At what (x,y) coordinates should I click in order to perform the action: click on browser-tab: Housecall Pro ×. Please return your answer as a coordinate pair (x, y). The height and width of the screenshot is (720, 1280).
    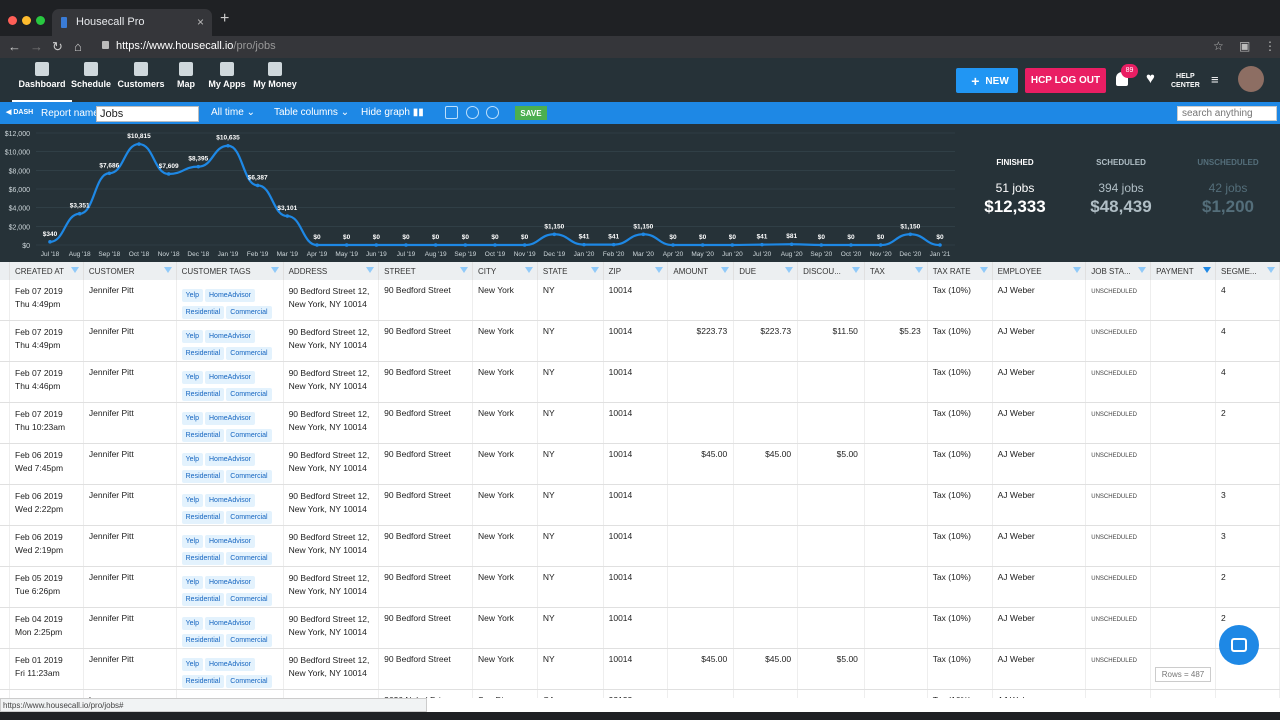
    Looking at the image, I should click on (132, 22).